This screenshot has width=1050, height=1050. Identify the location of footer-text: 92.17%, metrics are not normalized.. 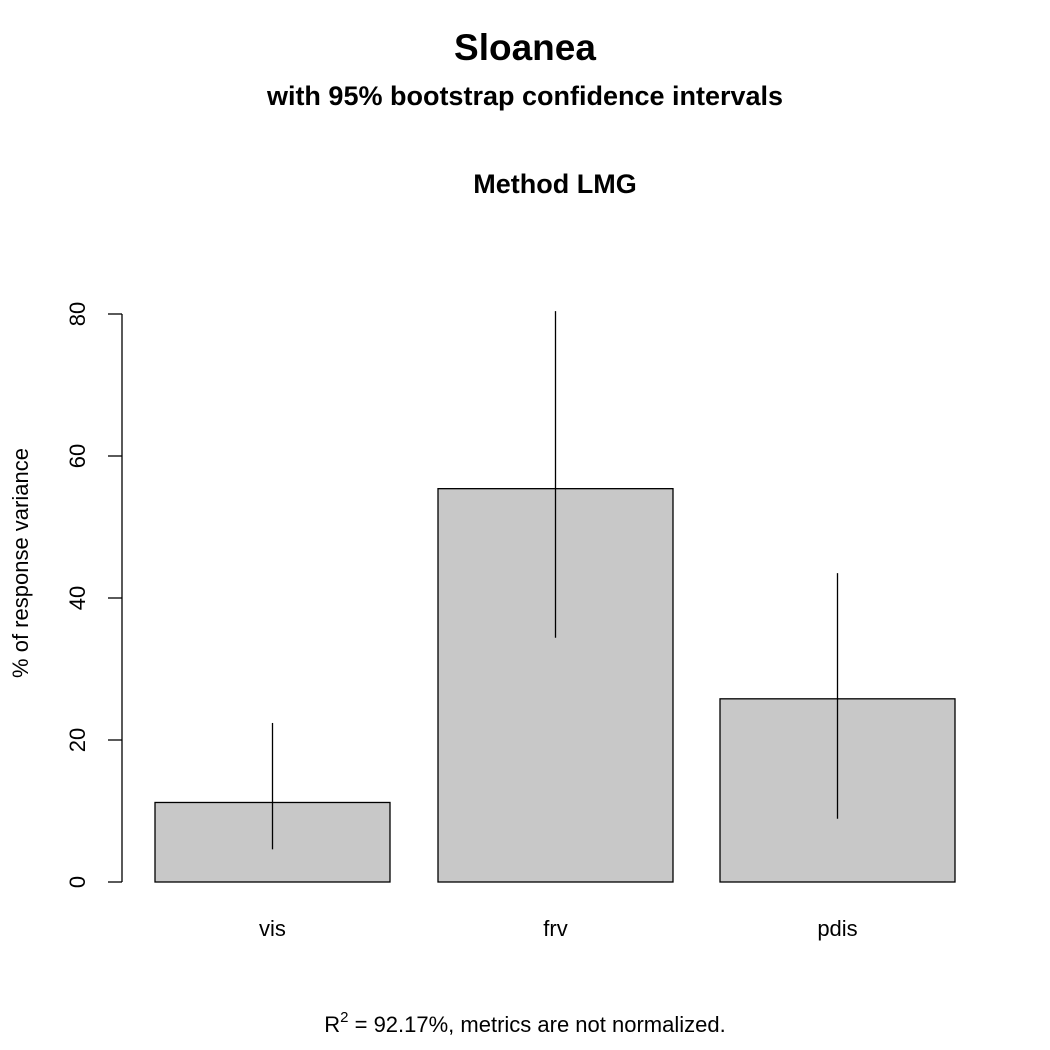
(550, 1024).